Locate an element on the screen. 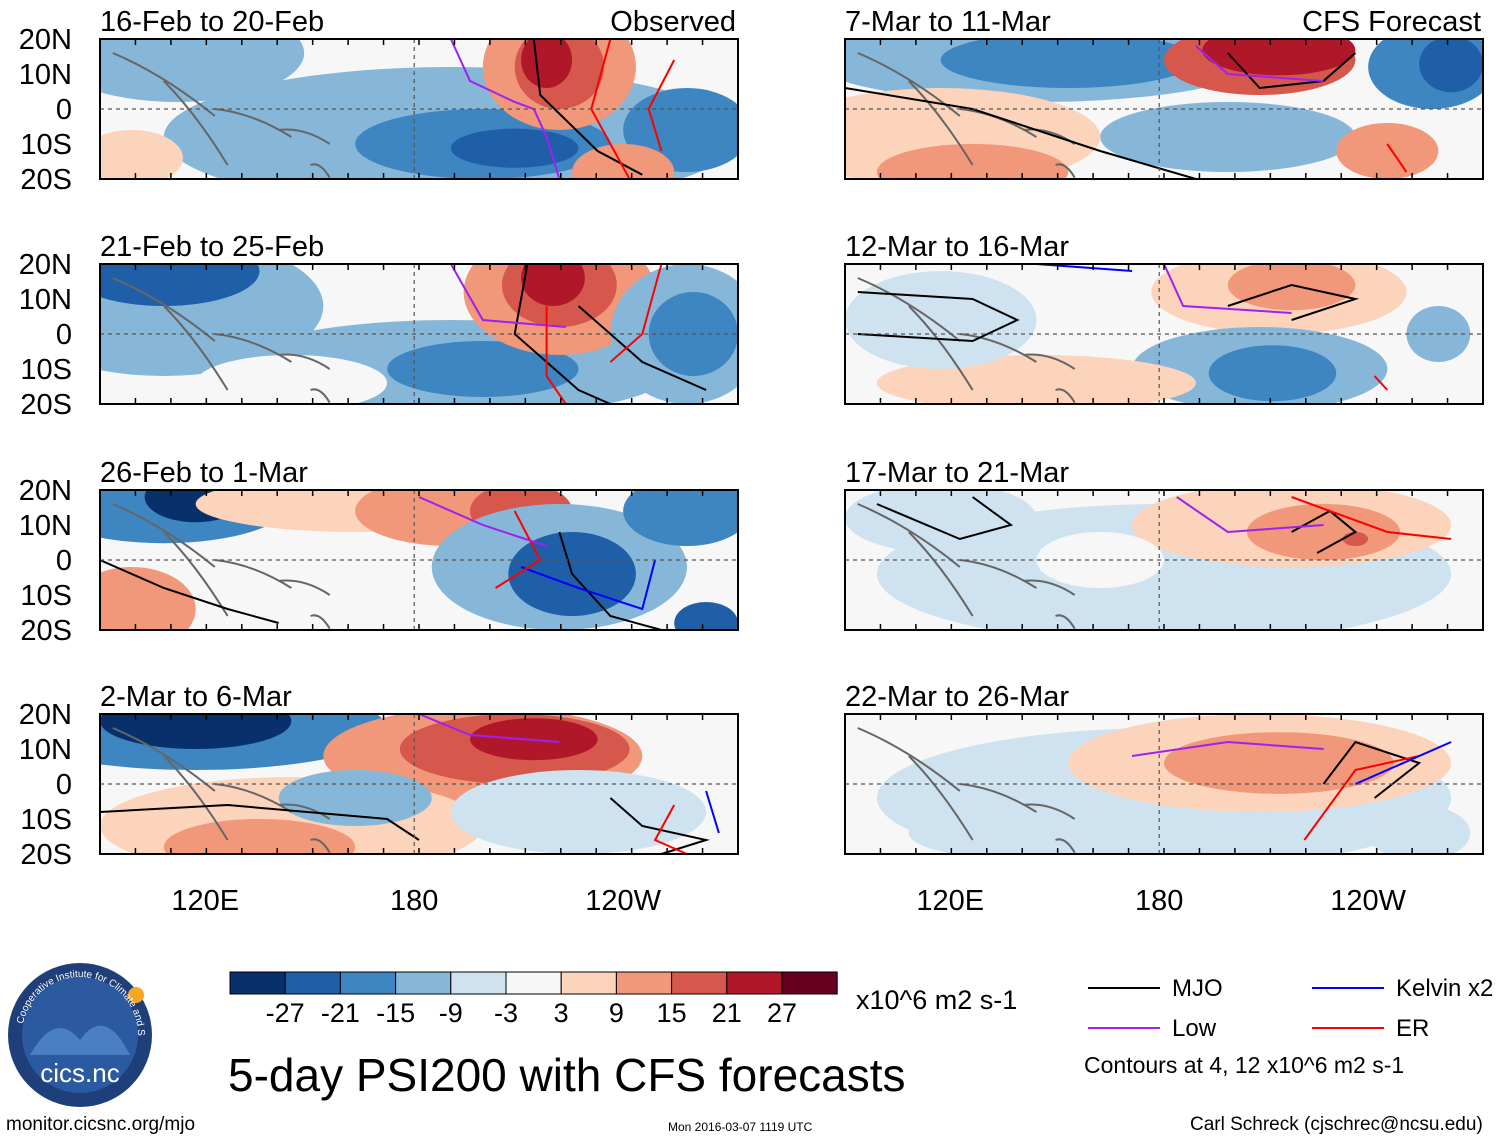 Image resolution: width=1510 pixels, height=1147 pixels. website-link: monitor.cicsnc.org/mjo is located at coordinates (101, 1124).